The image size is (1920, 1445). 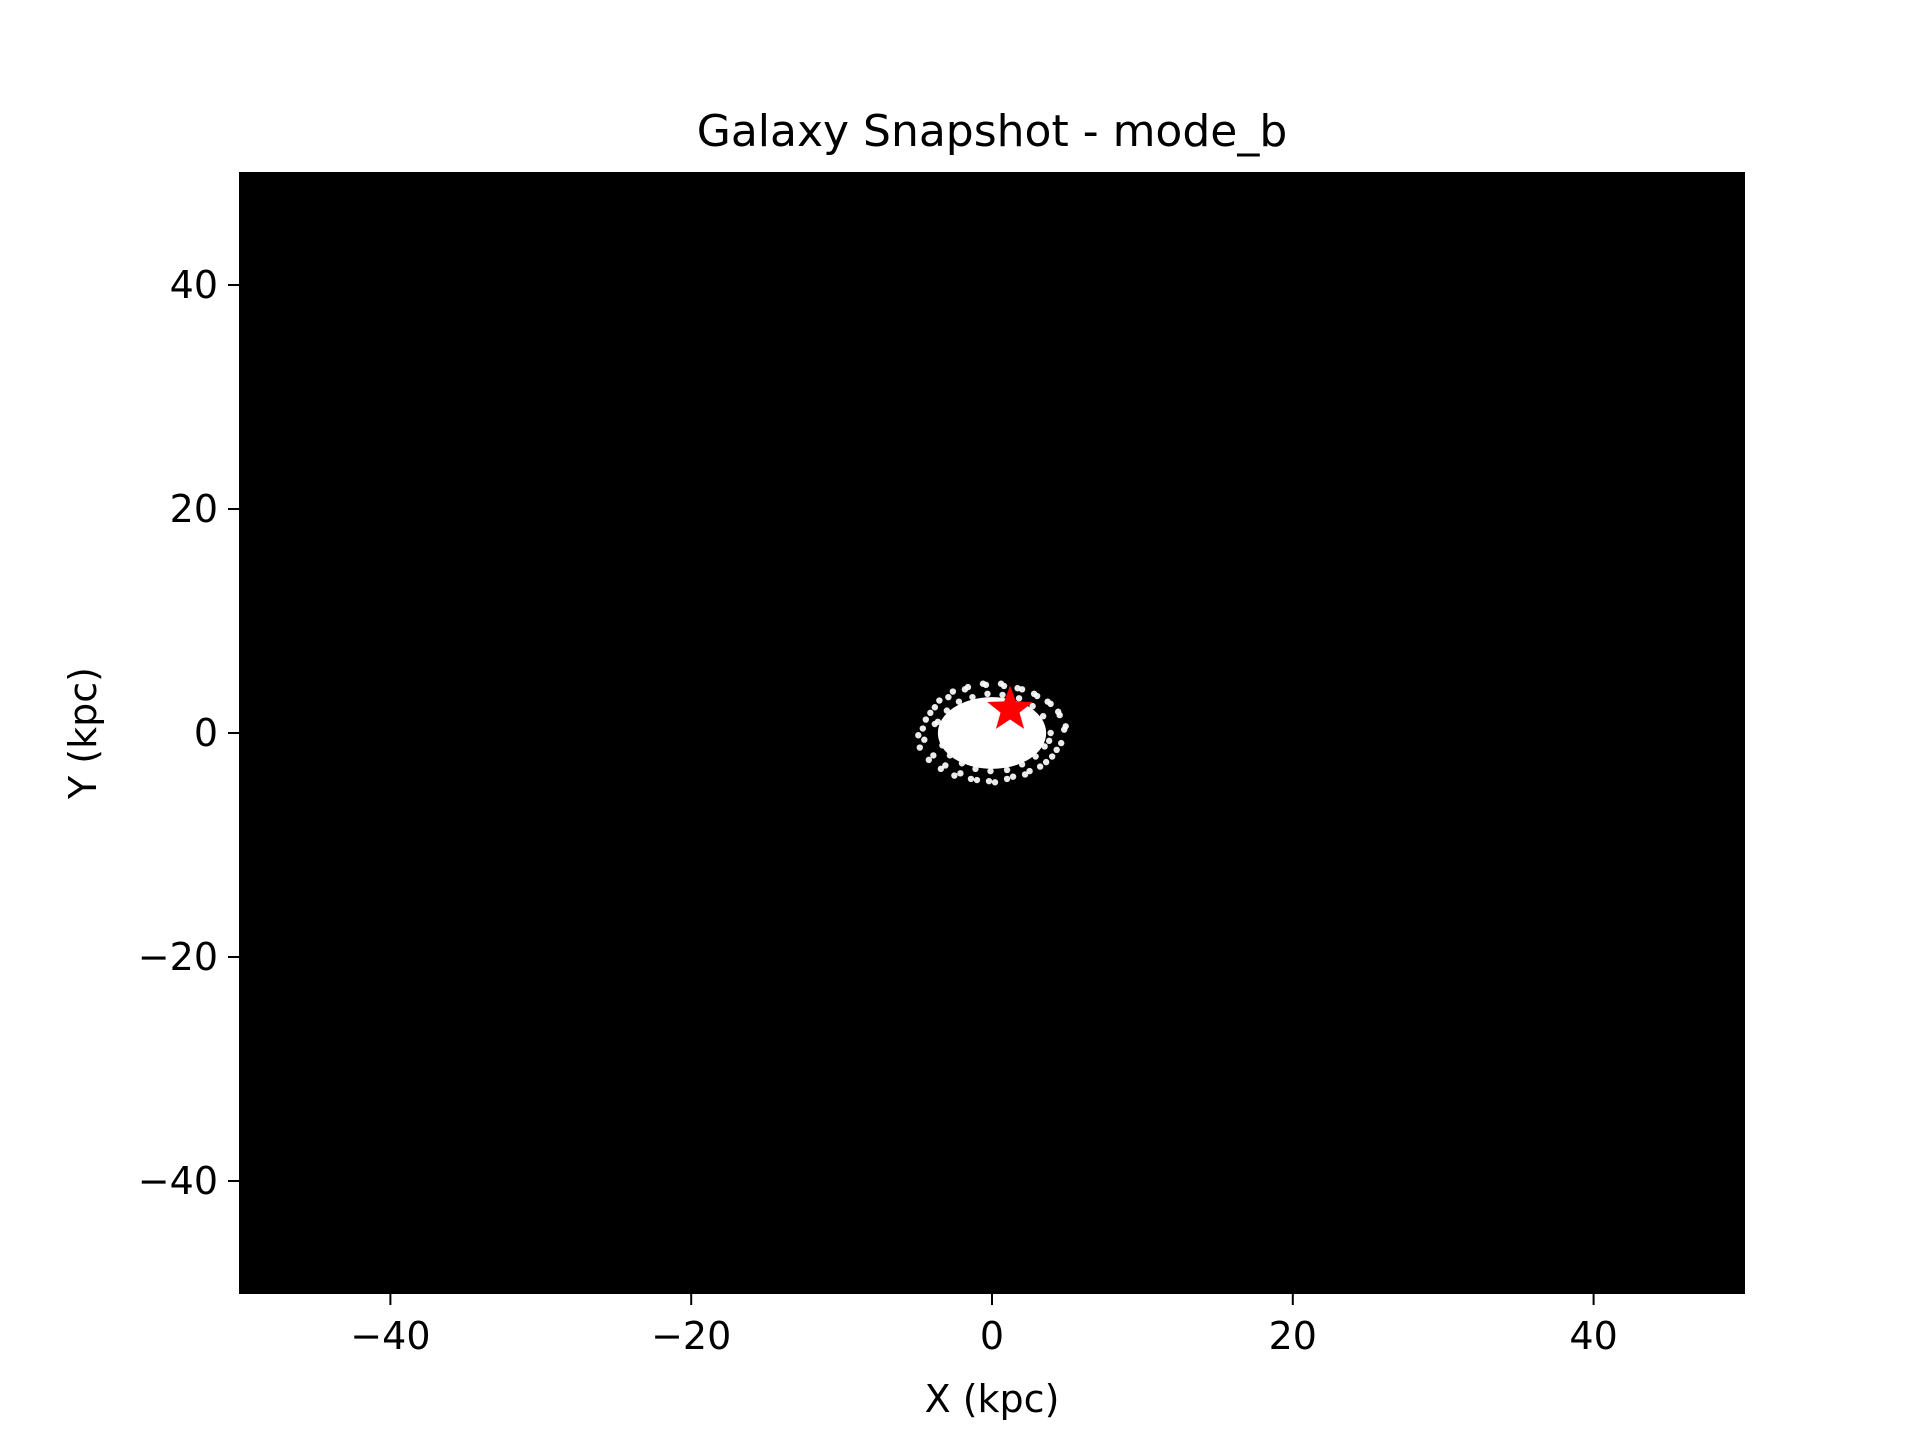 I want to click on y-tick-label: 20, so click(x=194, y=509).